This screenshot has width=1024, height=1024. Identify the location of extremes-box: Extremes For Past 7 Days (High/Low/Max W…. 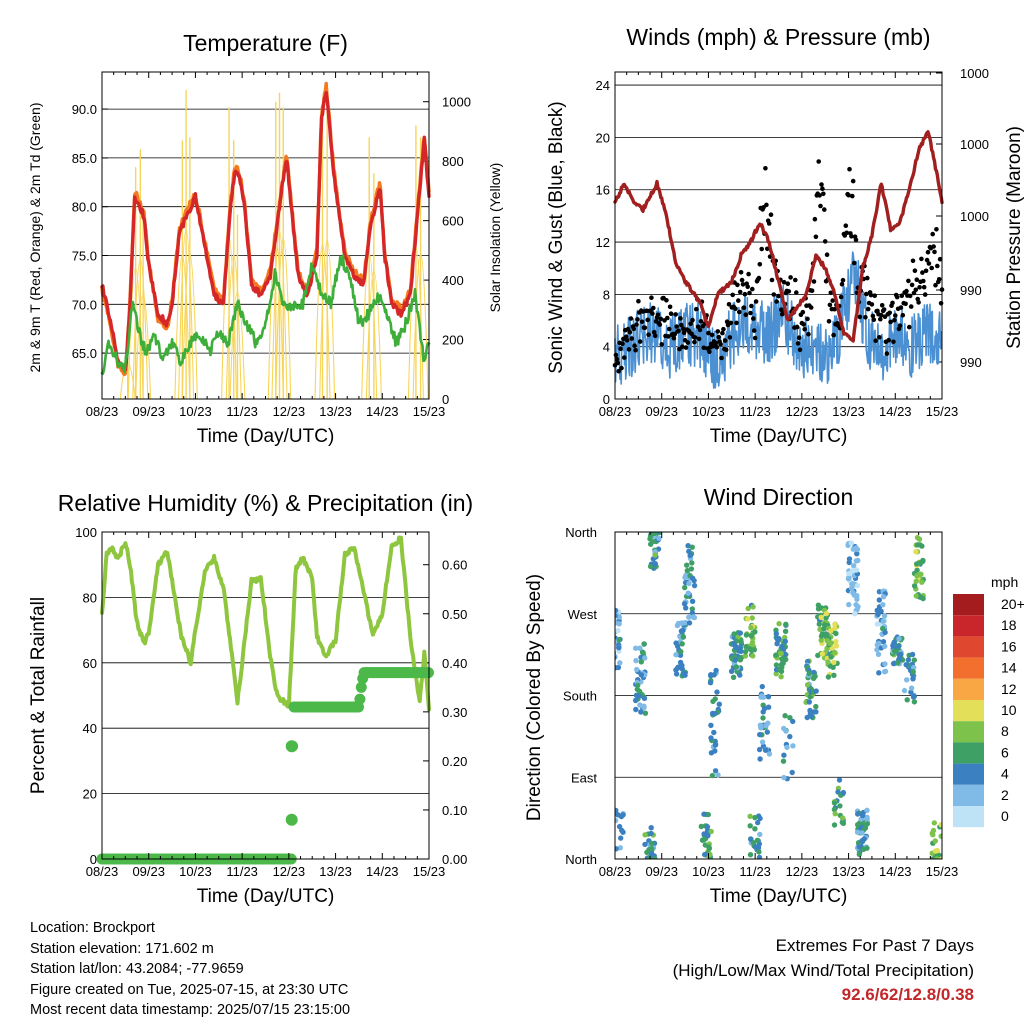
(823, 971).